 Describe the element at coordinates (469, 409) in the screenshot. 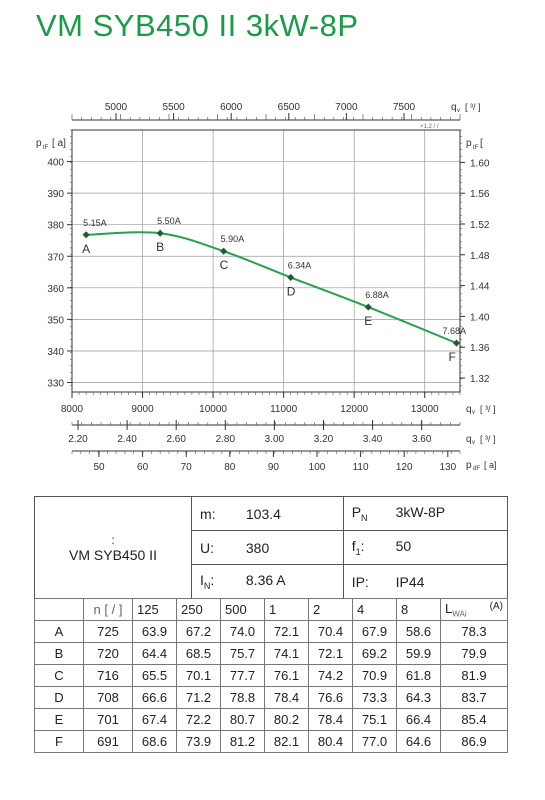

I see `x-axis-label: q` at that location.